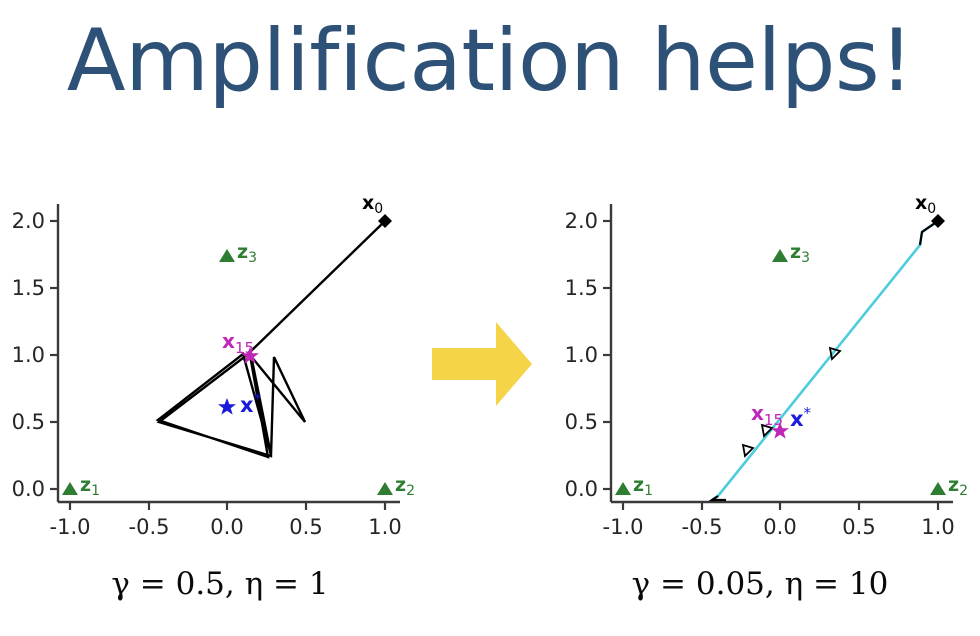  I want to click on star-marker-xstar, so click(227, 406).